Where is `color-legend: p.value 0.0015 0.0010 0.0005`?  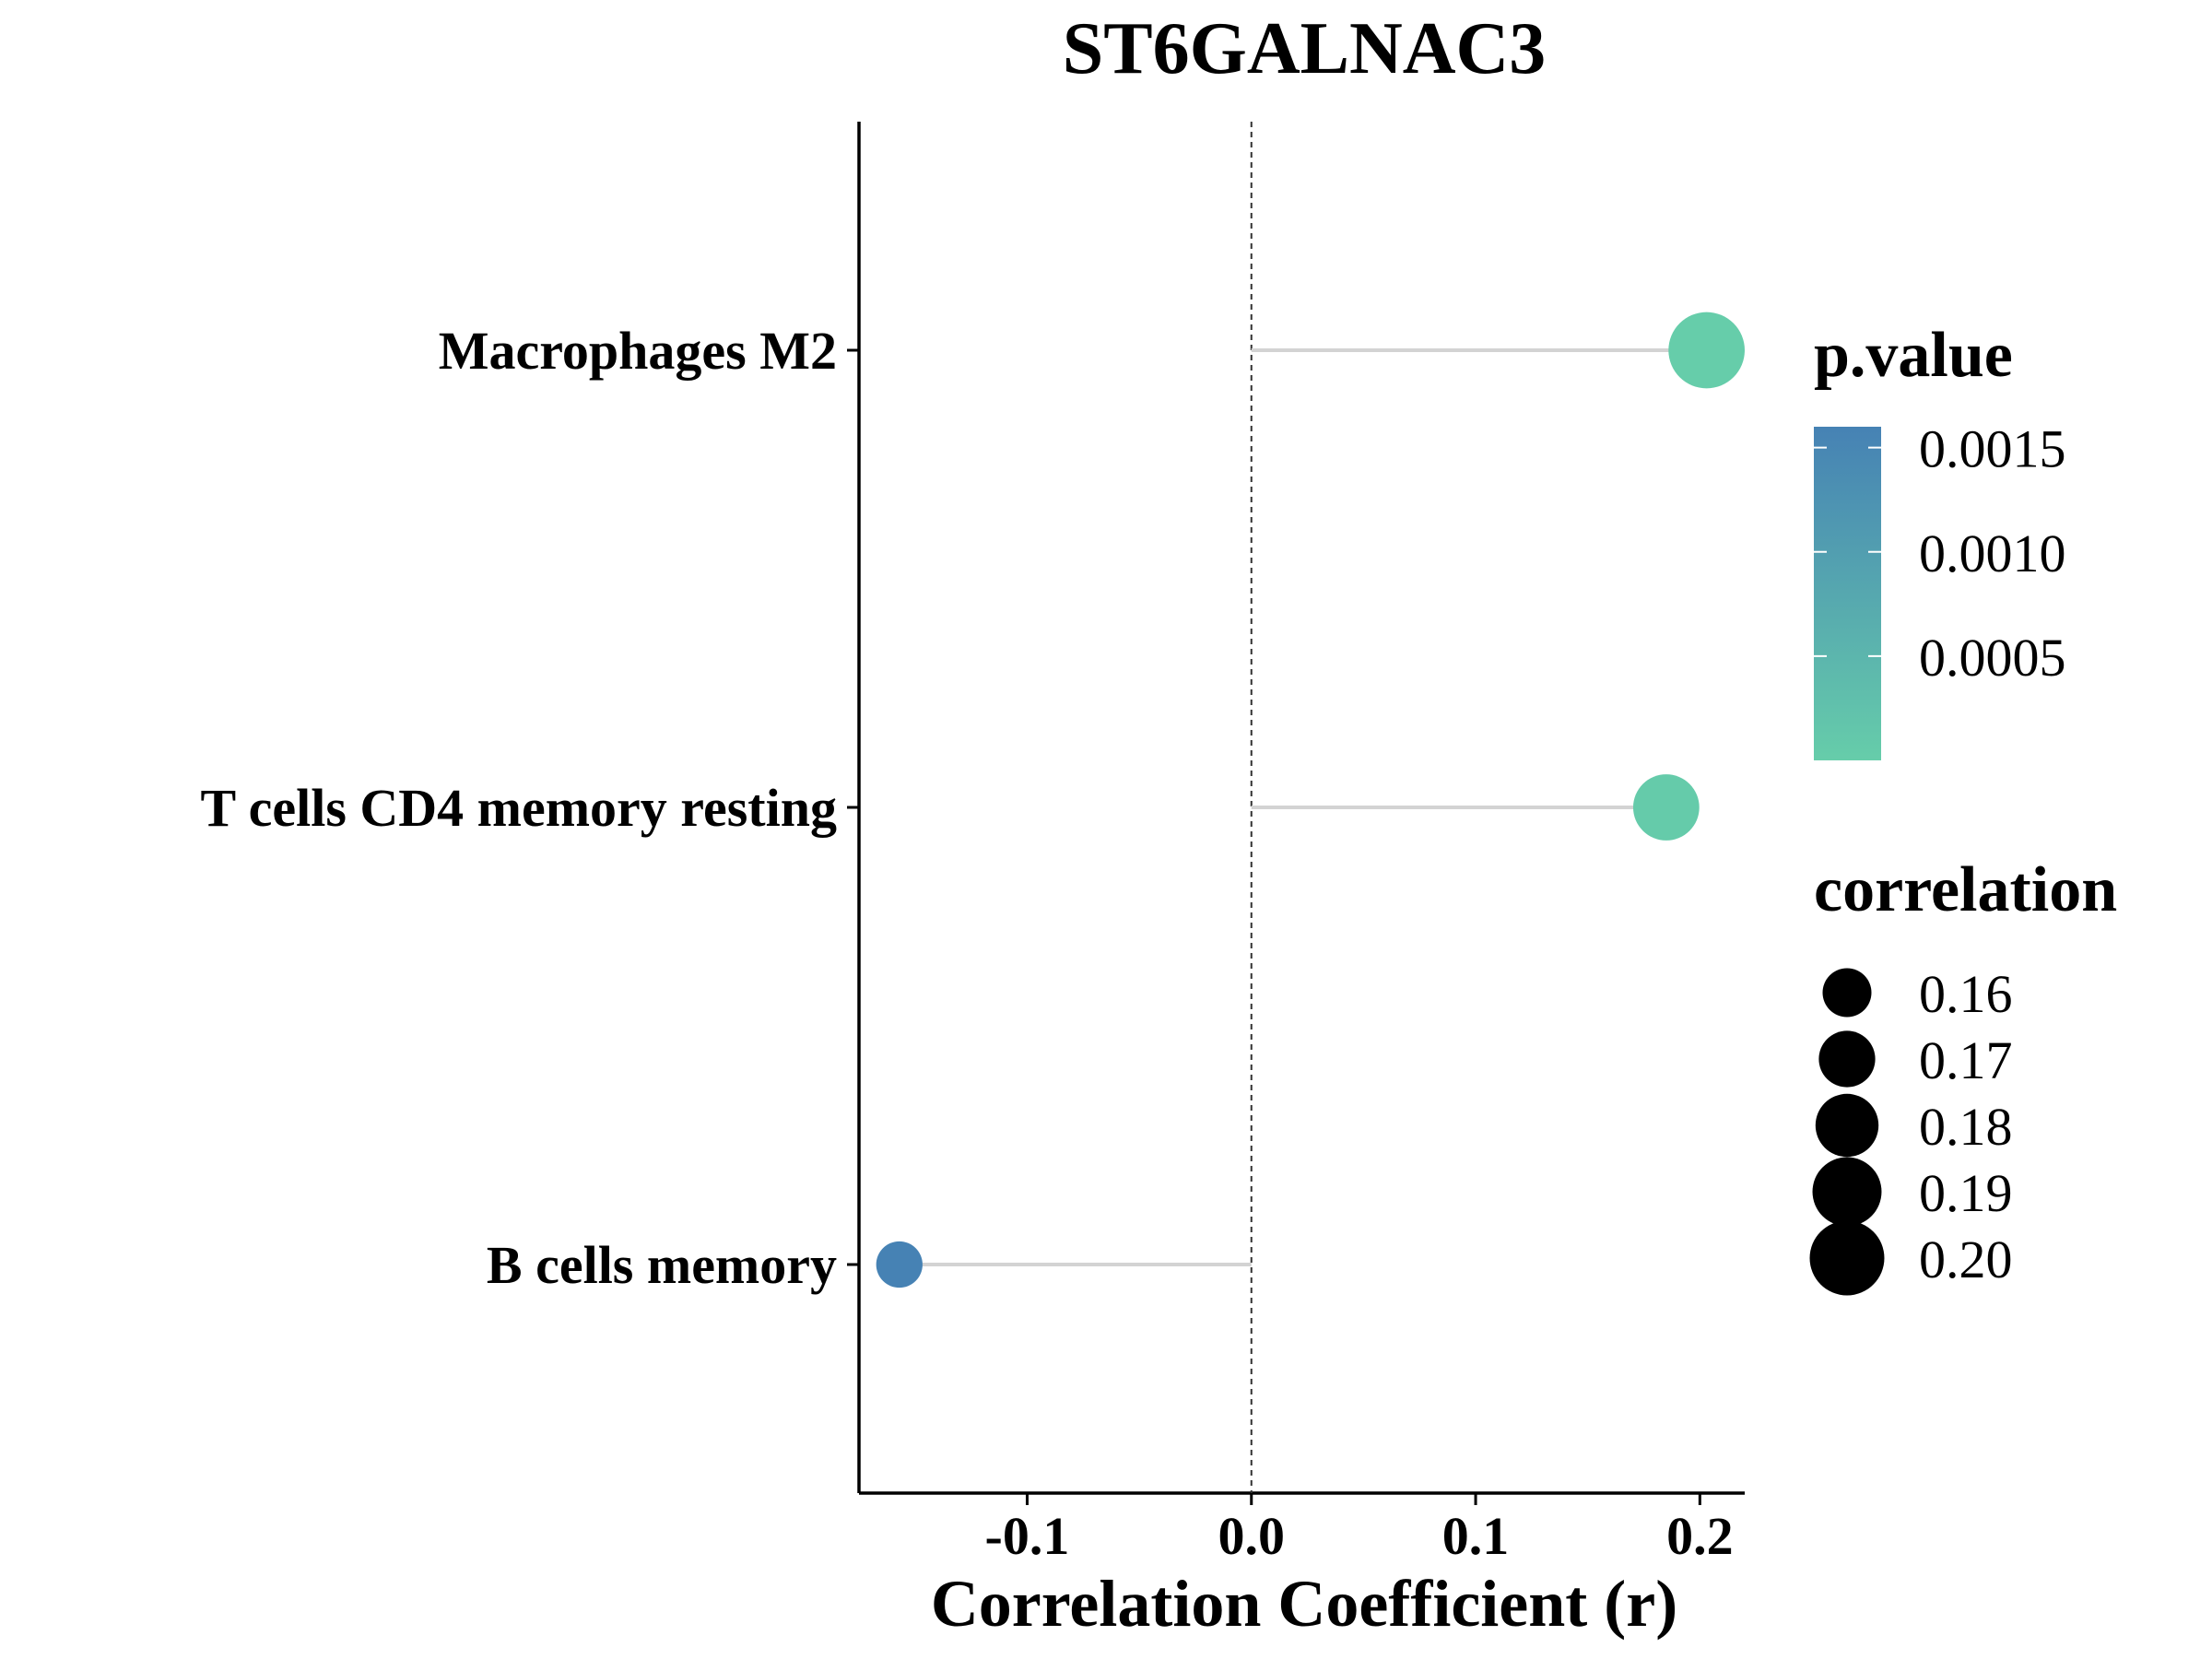 color-legend: p.value 0.0015 0.0010 0.0005 is located at coordinates (1940, 540).